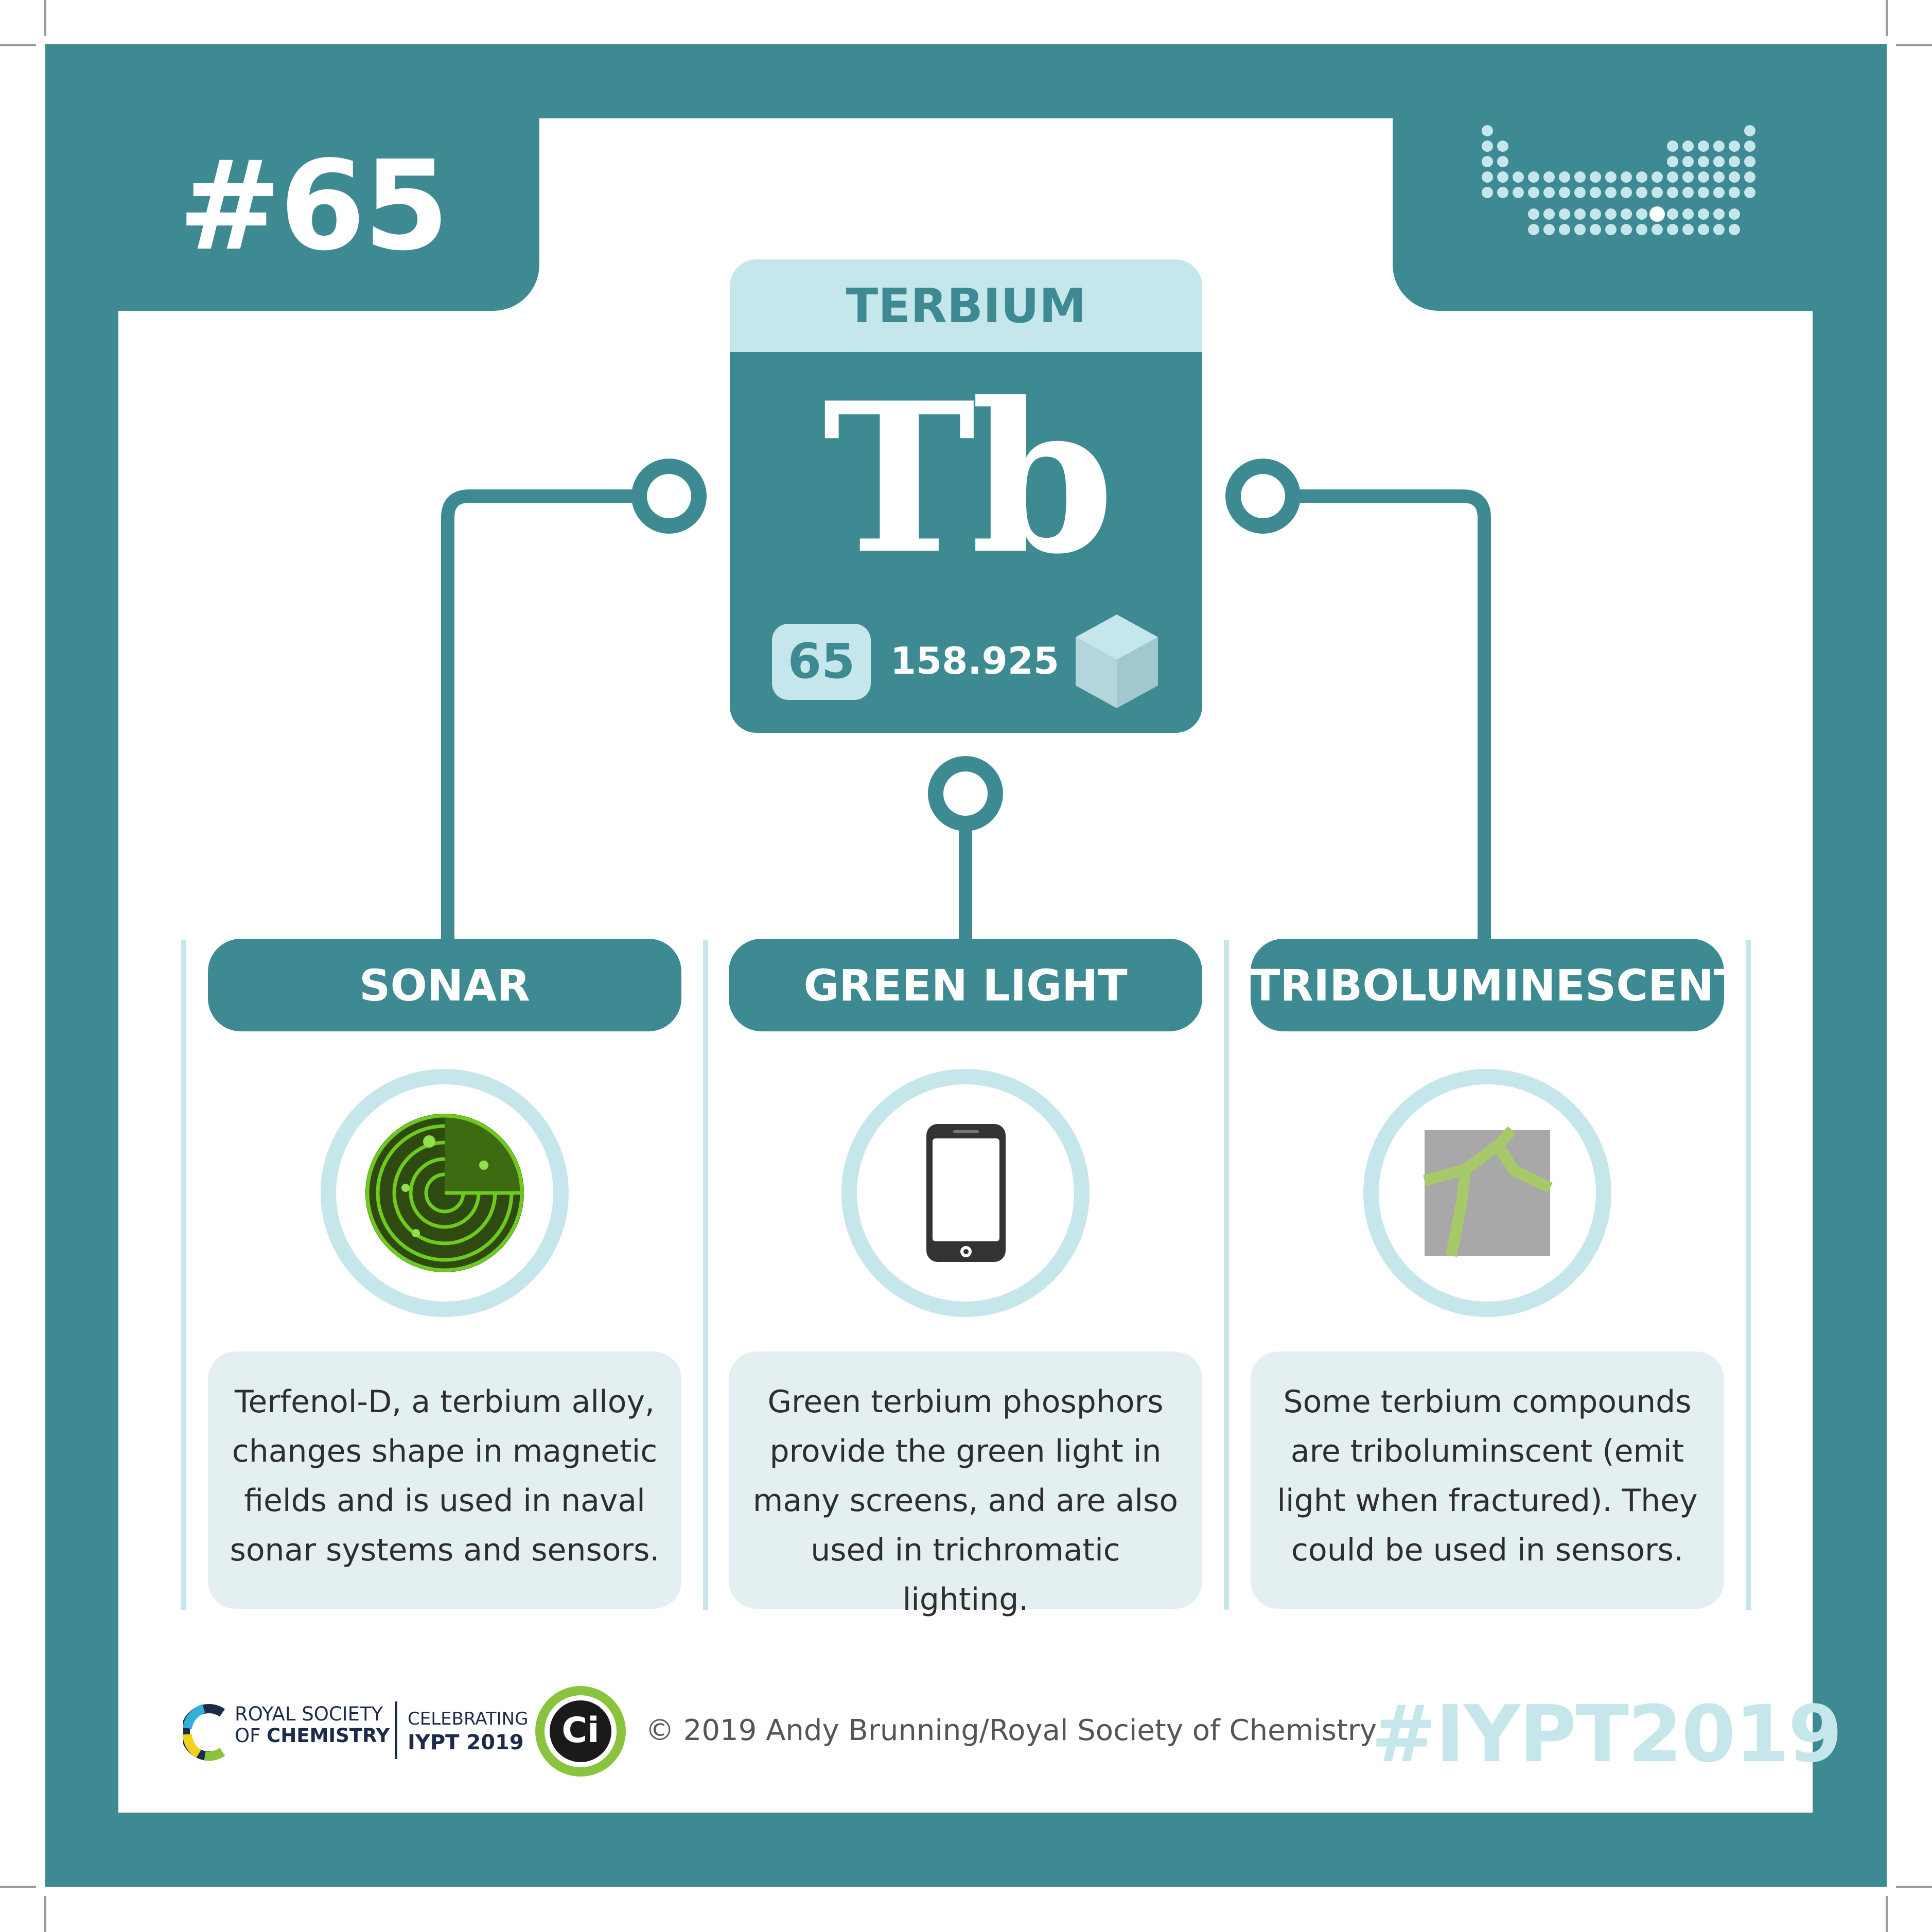  What do you see at coordinates (444, 1501) in the screenshot?
I see `description-line: fields and is used in naval` at bounding box center [444, 1501].